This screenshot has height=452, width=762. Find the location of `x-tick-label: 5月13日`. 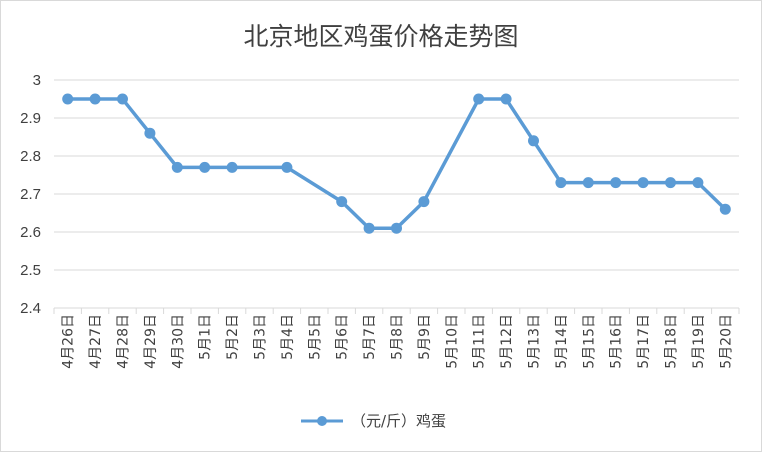

x-tick-label: 5月13日 is located at coordinates (535, 341).